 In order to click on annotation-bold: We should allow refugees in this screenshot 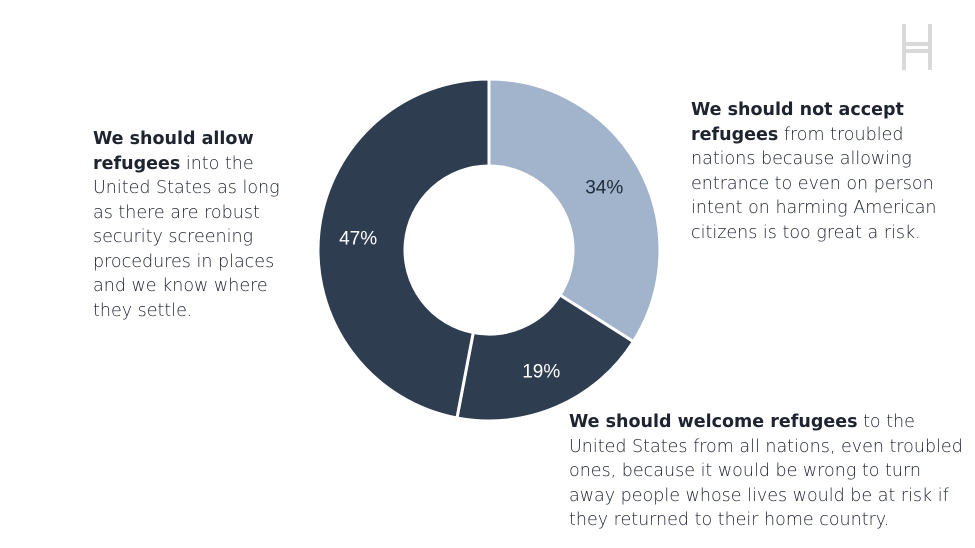, I will do `click(173, 151)`.